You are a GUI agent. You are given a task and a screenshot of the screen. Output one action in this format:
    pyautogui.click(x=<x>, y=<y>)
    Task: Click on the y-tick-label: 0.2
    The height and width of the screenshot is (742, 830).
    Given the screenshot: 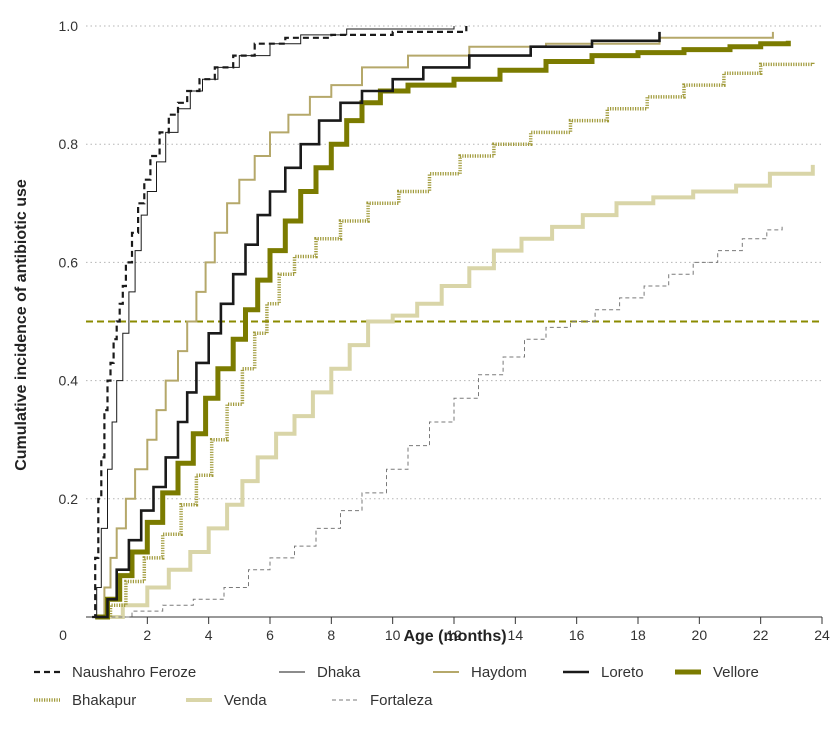 What is the action you would take?
    pyautogui.click(x=69, y=499)
    